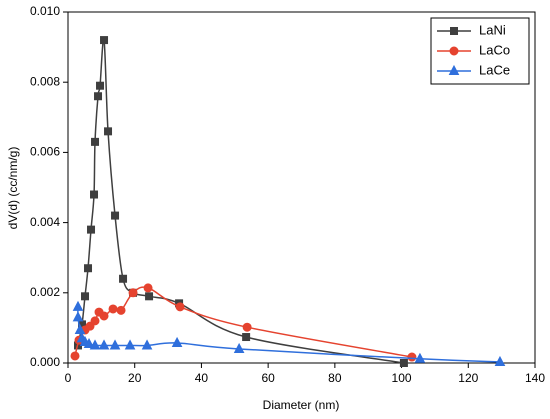 The width and height of the screenshot is (550, 419). What do you see at coordinates (494, 69) in the screenshot?
I see `legend-label: LaCe` at bounding box center [494, 69].